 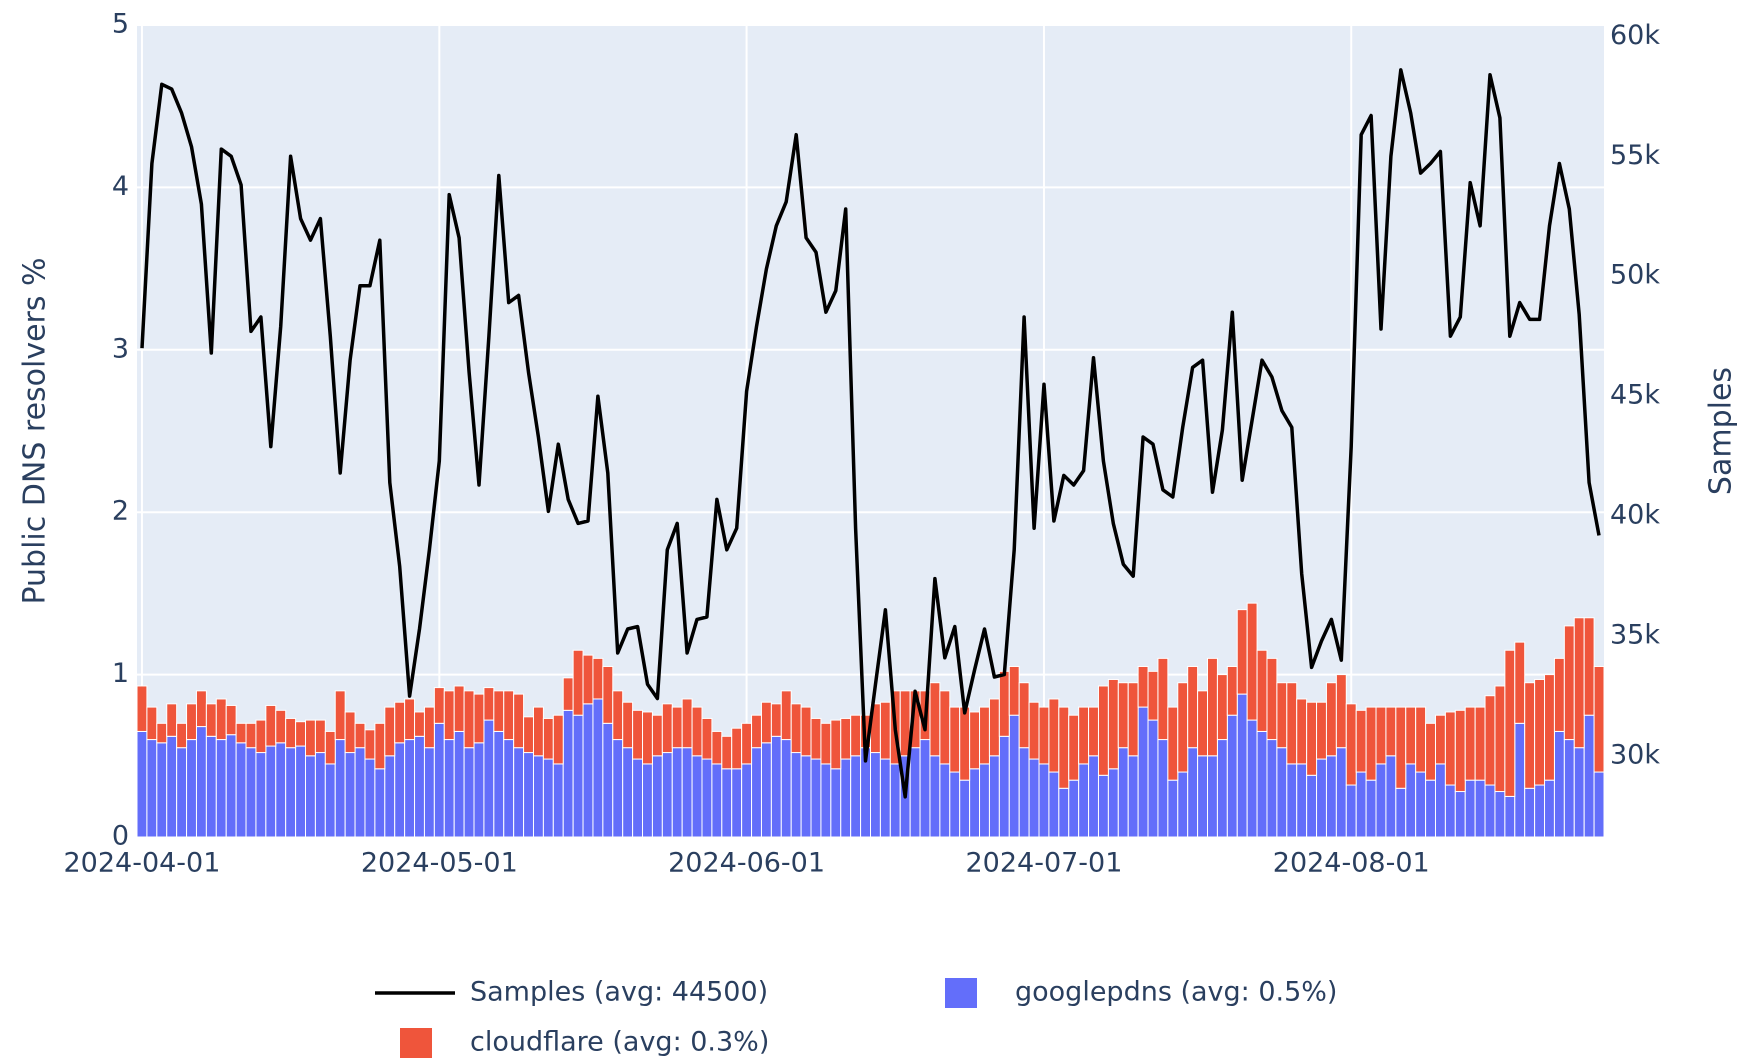 What do you see at coordinates (961, 993) in the screenshot?
I see `legend-swatch` at bounding box center [961, 993].